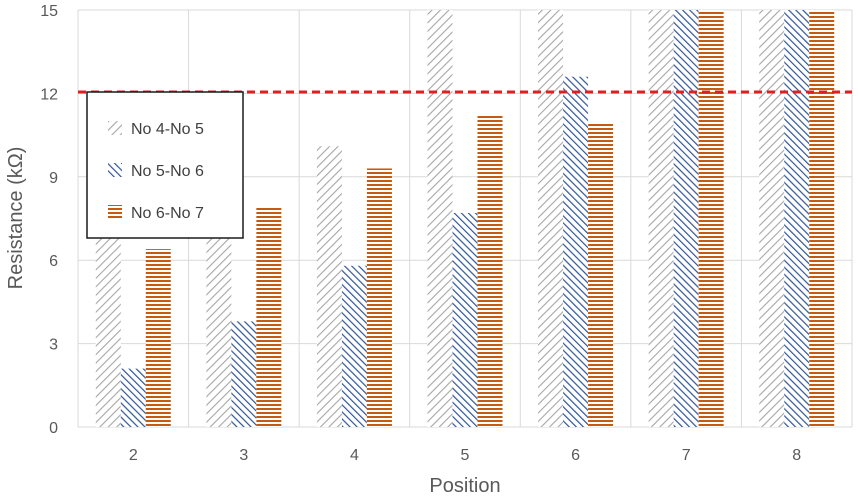 The image size is (858, 500). Describe the element at coordinates (49, 11) in the screenshot. I see `y-tick-label: 15` at that location.